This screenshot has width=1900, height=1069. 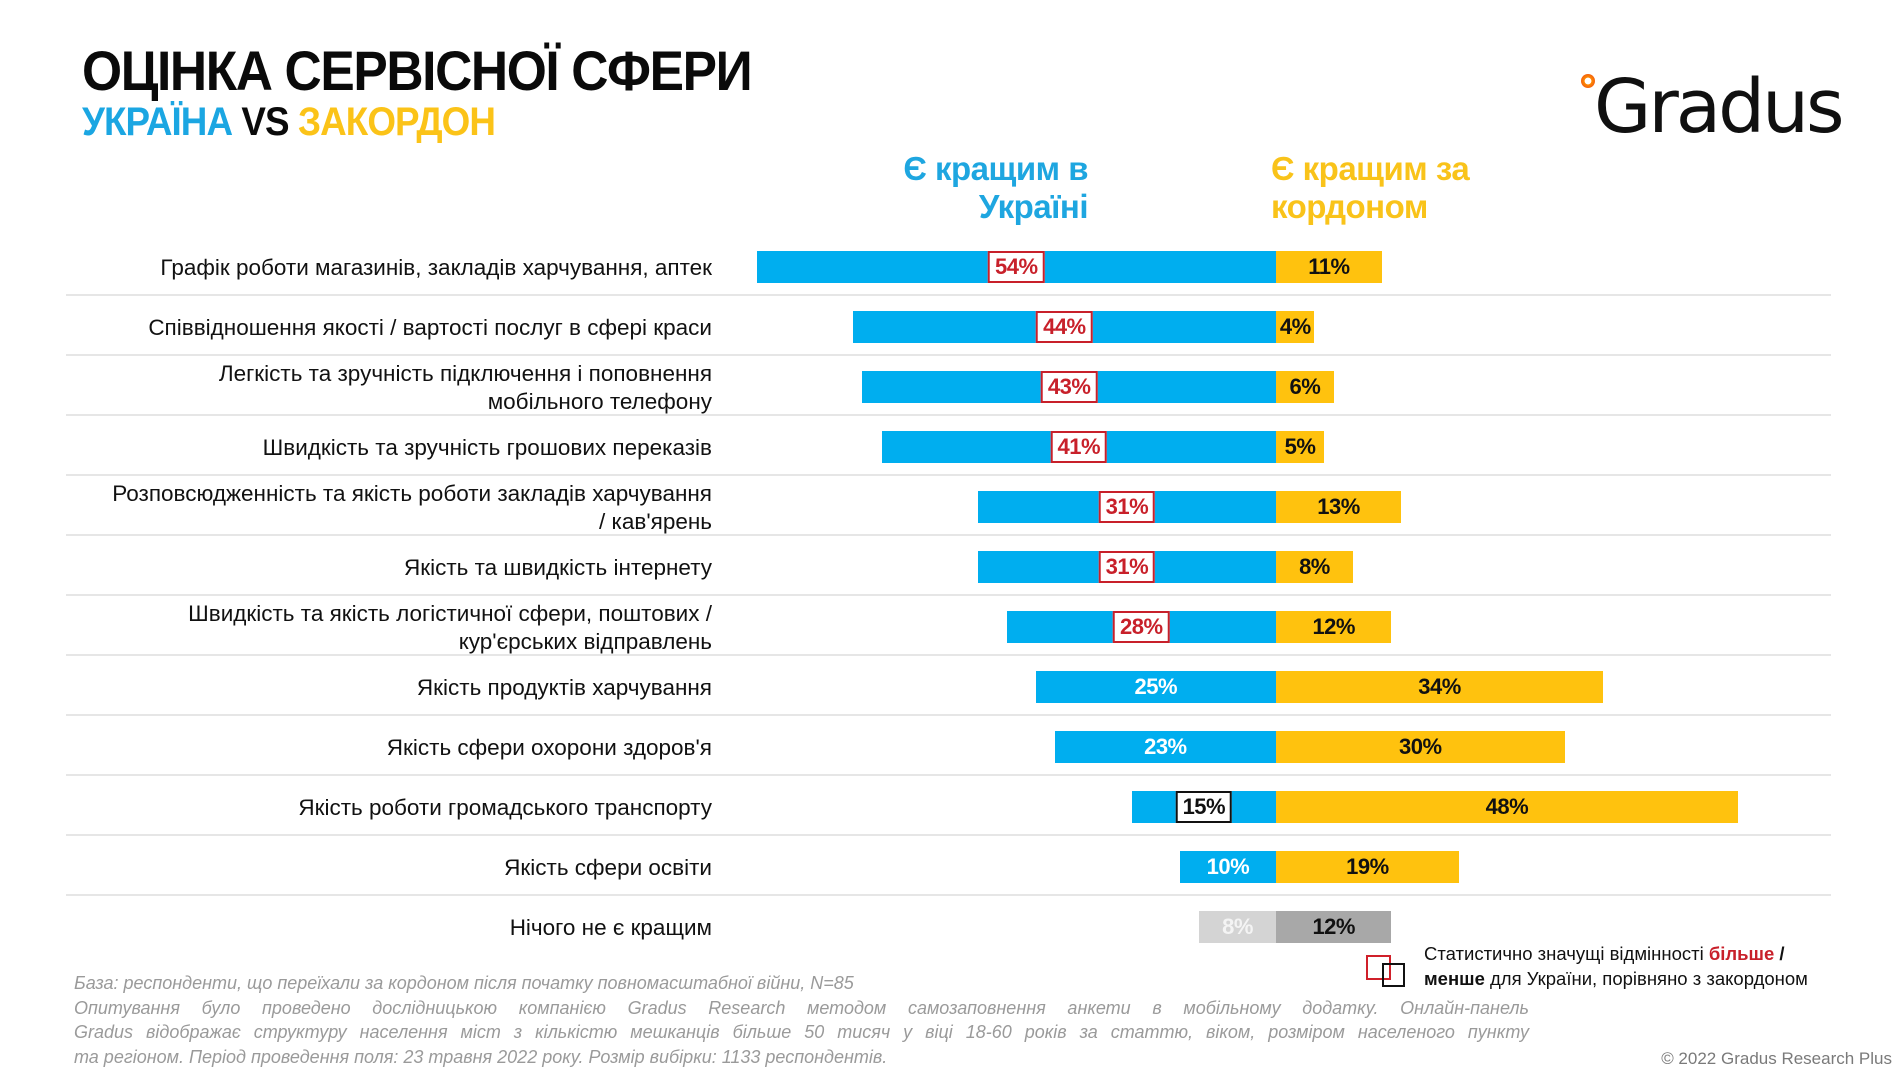 What do you see at coordinates (372, 688) in the screenshot?
I see `category-label: Якість продуктів харчування` at bounding box center [372, 688].